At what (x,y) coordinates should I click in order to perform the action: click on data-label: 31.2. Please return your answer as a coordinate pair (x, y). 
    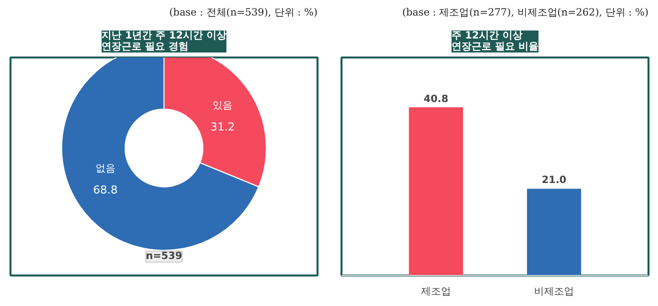
    Looking at the image, I should click on (222, 127).